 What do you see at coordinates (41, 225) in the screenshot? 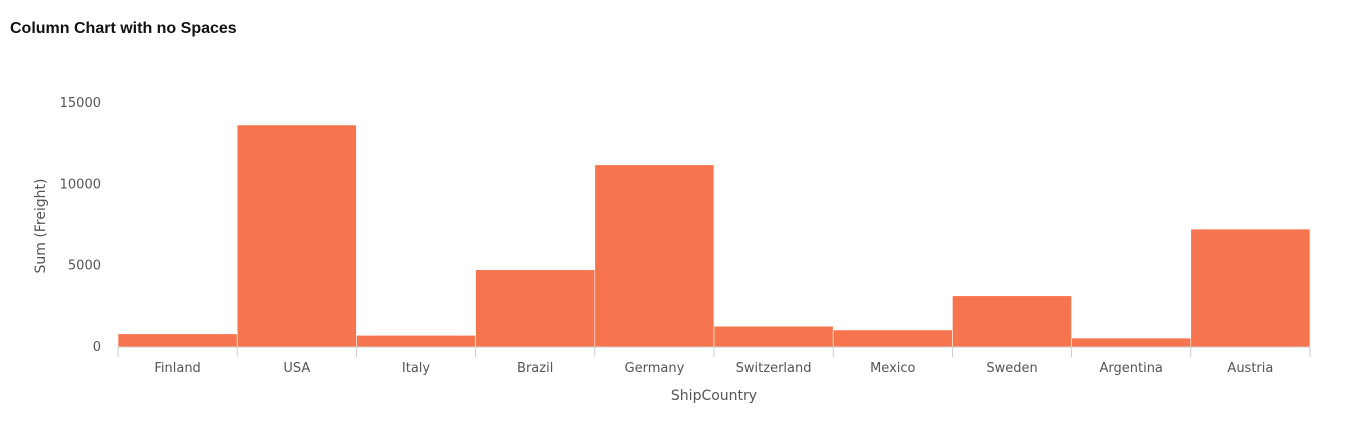
I see `y-axis-title: Sum (Freight)` at bounding box center [41, 225].